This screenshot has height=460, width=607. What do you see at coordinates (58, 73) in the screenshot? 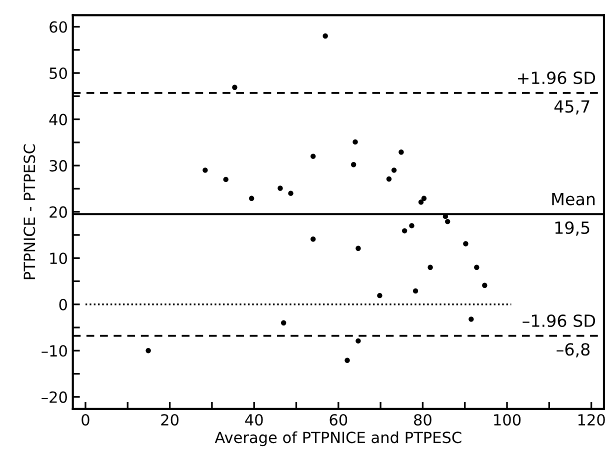
I see `y-tick-label: 50` at bounding box center [58, 73].